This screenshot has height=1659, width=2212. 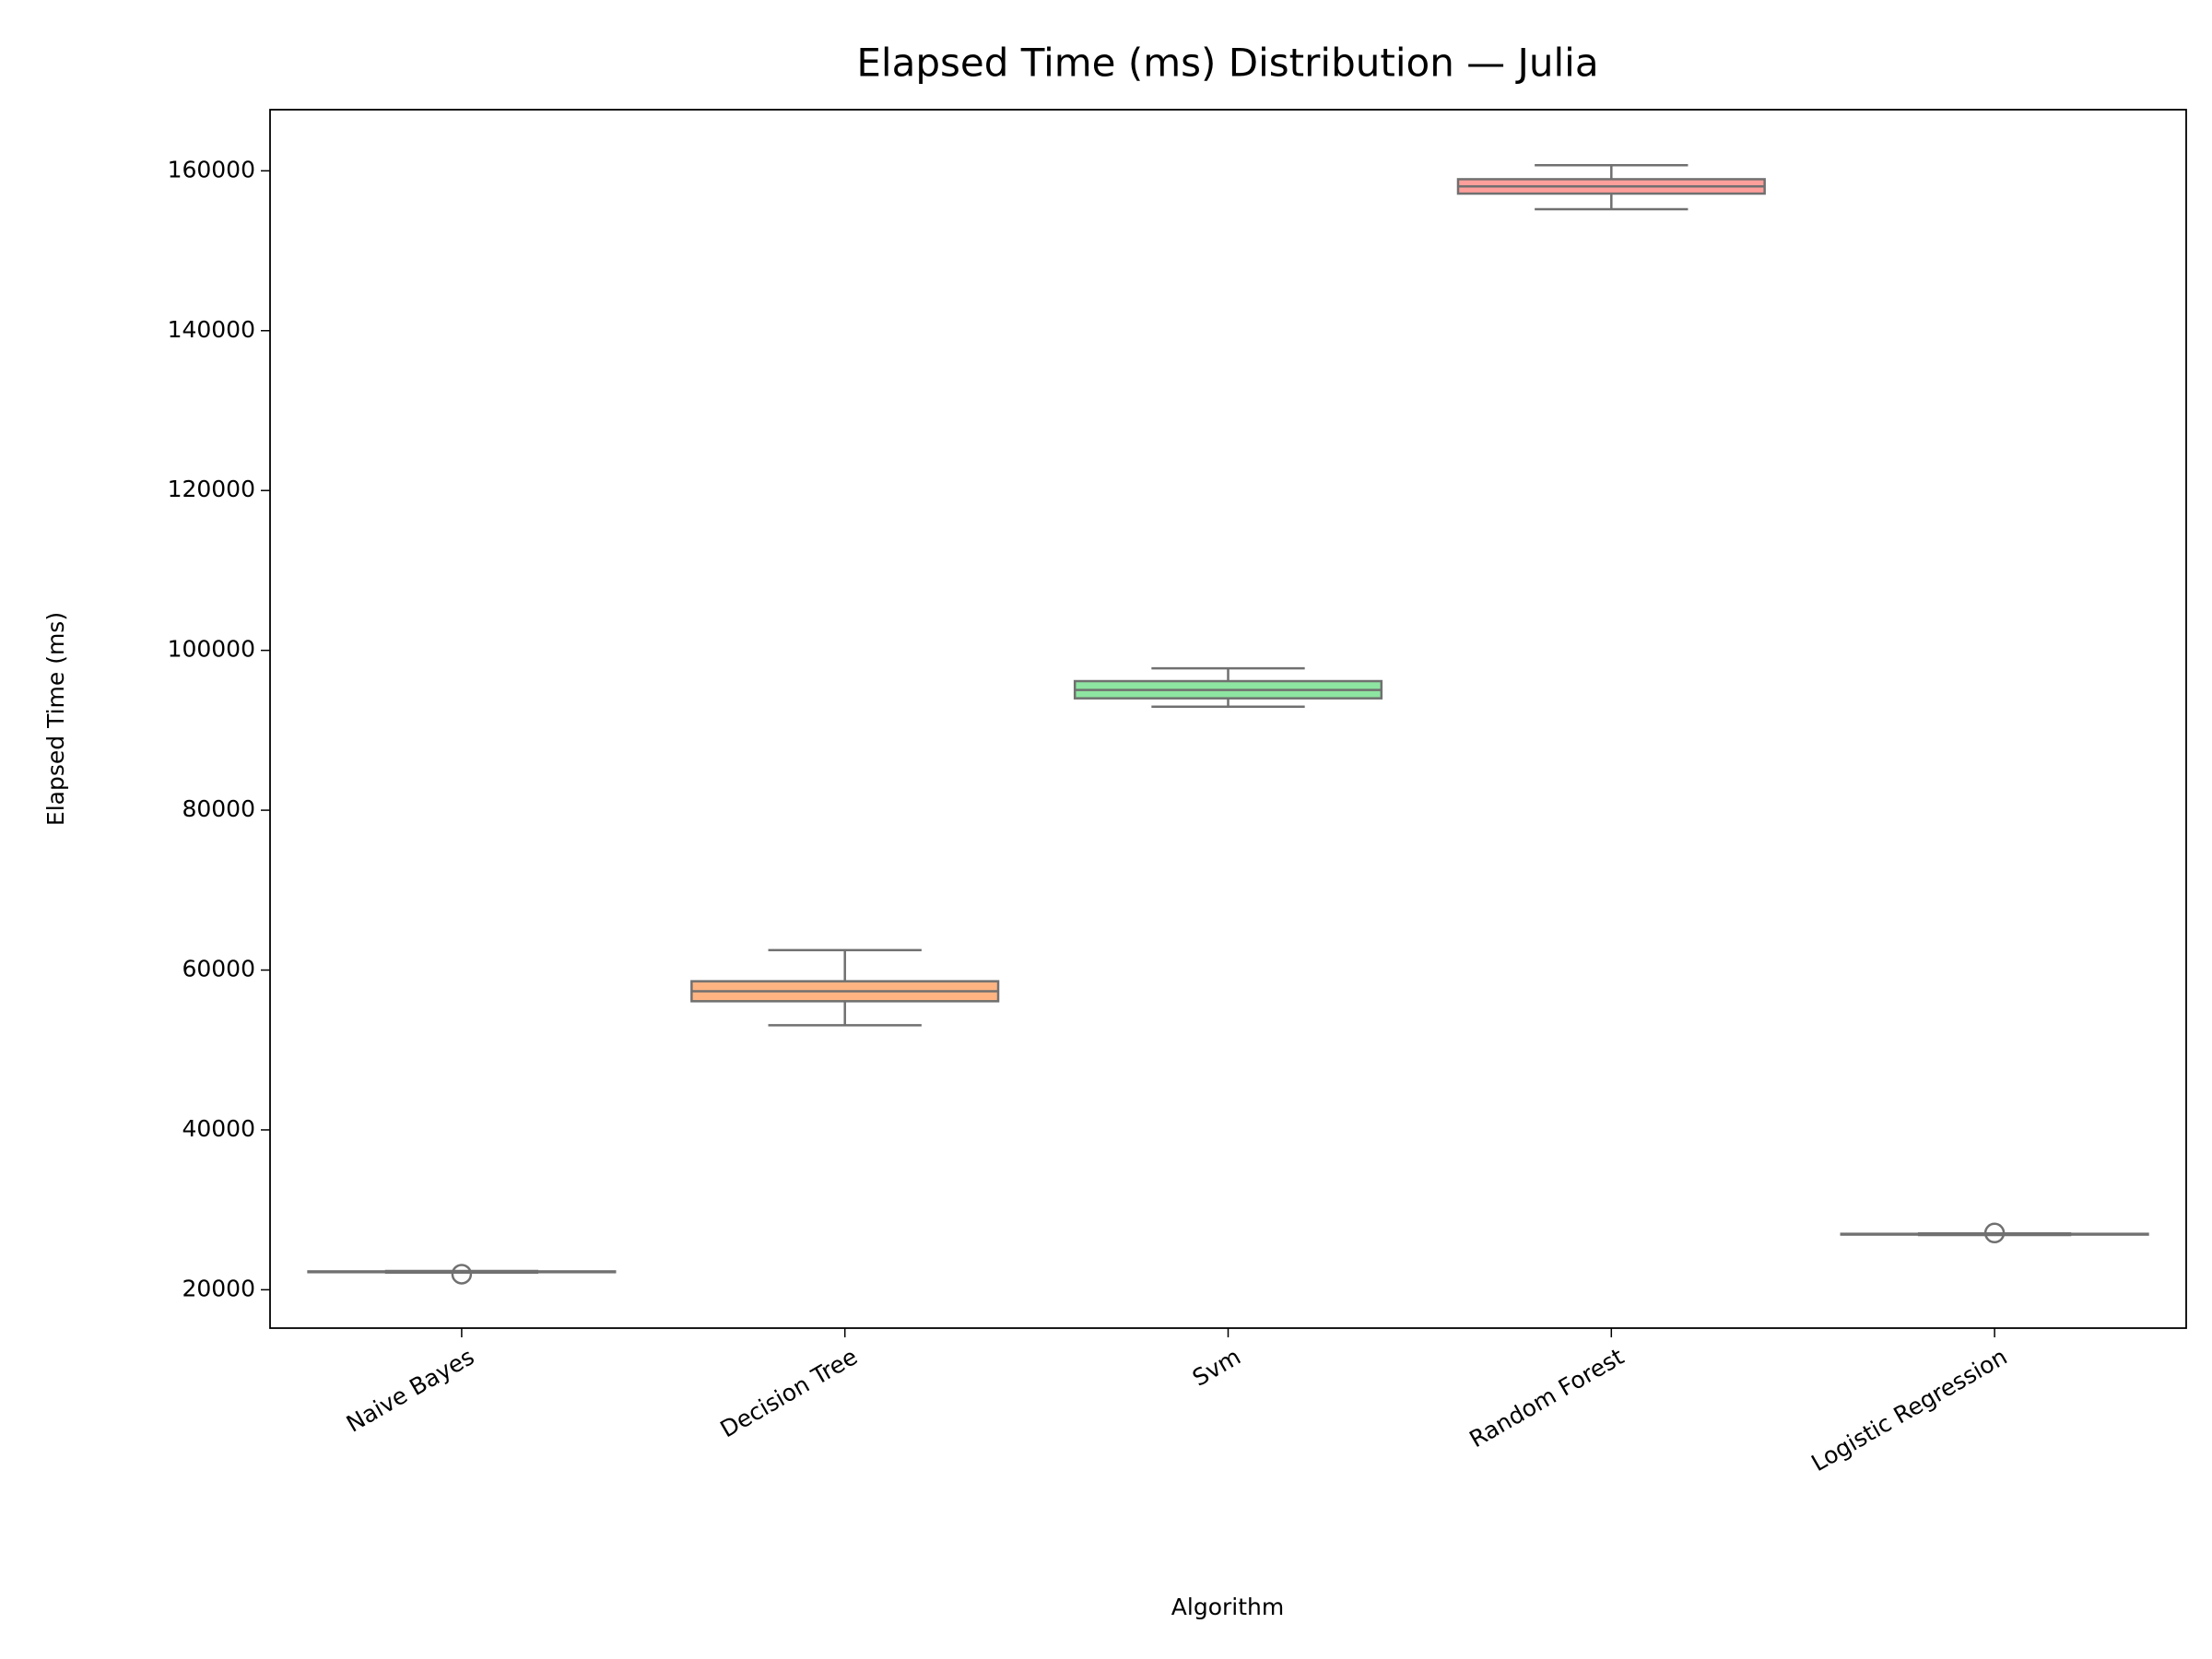 I want to click on y-tick-label: 120000, so click(x=211, y=489).